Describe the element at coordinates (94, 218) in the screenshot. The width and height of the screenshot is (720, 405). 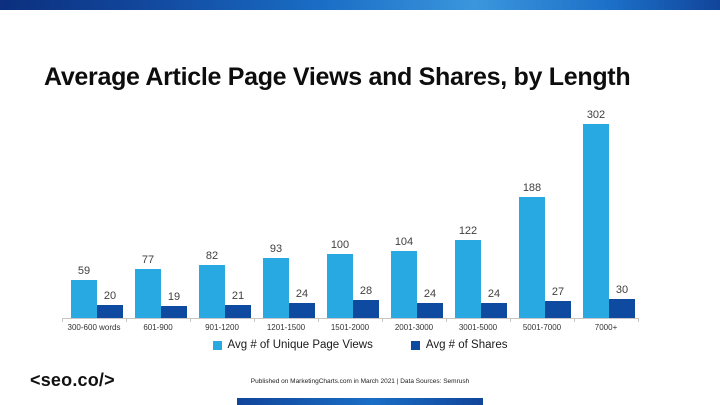
I see `bar-group: 59 20` at that location.